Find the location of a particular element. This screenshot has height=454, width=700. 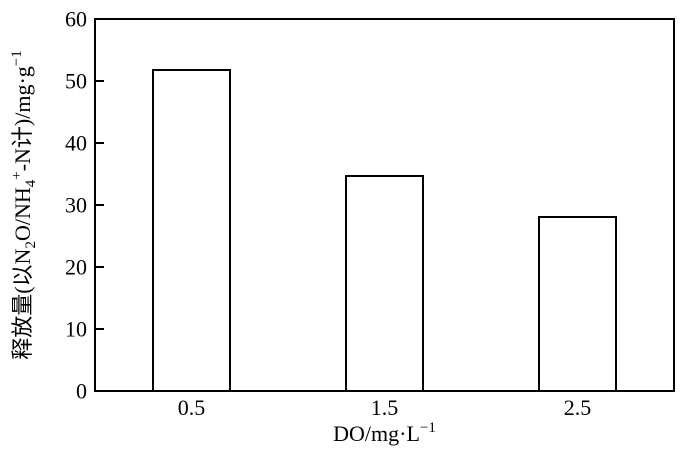

x-category-label: 0.5 is located at coordinates (192, 407).